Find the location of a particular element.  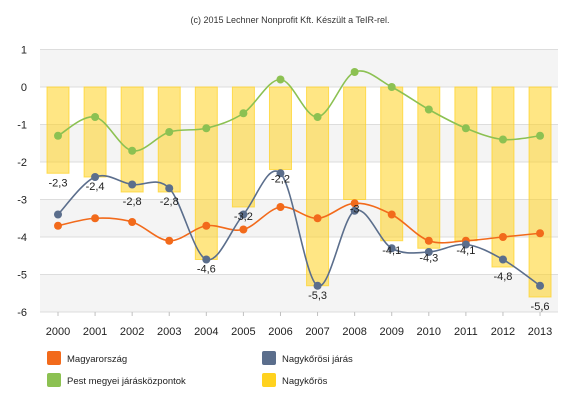

legend-item-nagykorosi-jaras: Nagykőrösi járás is located at coordinates (307, 358).